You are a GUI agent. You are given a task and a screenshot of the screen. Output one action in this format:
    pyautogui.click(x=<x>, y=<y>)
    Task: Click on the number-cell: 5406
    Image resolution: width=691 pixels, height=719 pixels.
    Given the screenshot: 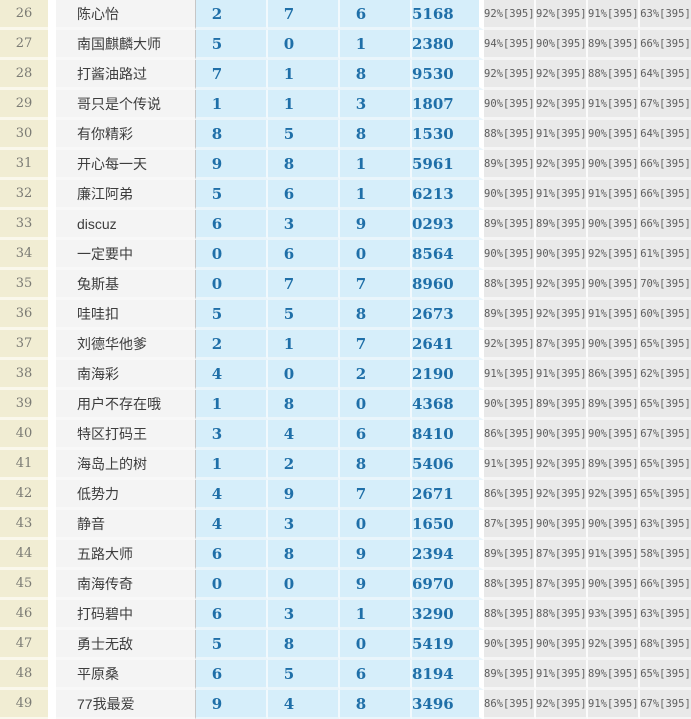 What is the action you would take?
    pyautogui.click(x=448, y=465)
    